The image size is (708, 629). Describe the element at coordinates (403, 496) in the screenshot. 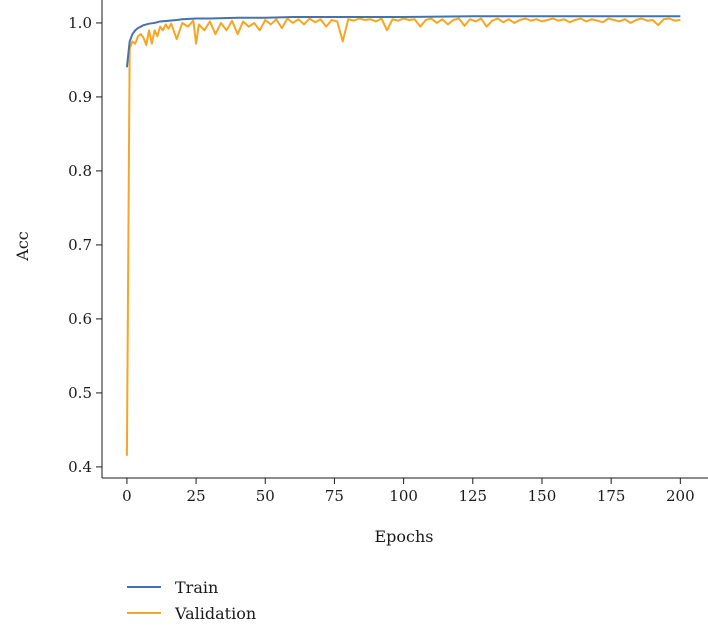

I see `x-tick-label: 100` at that location.